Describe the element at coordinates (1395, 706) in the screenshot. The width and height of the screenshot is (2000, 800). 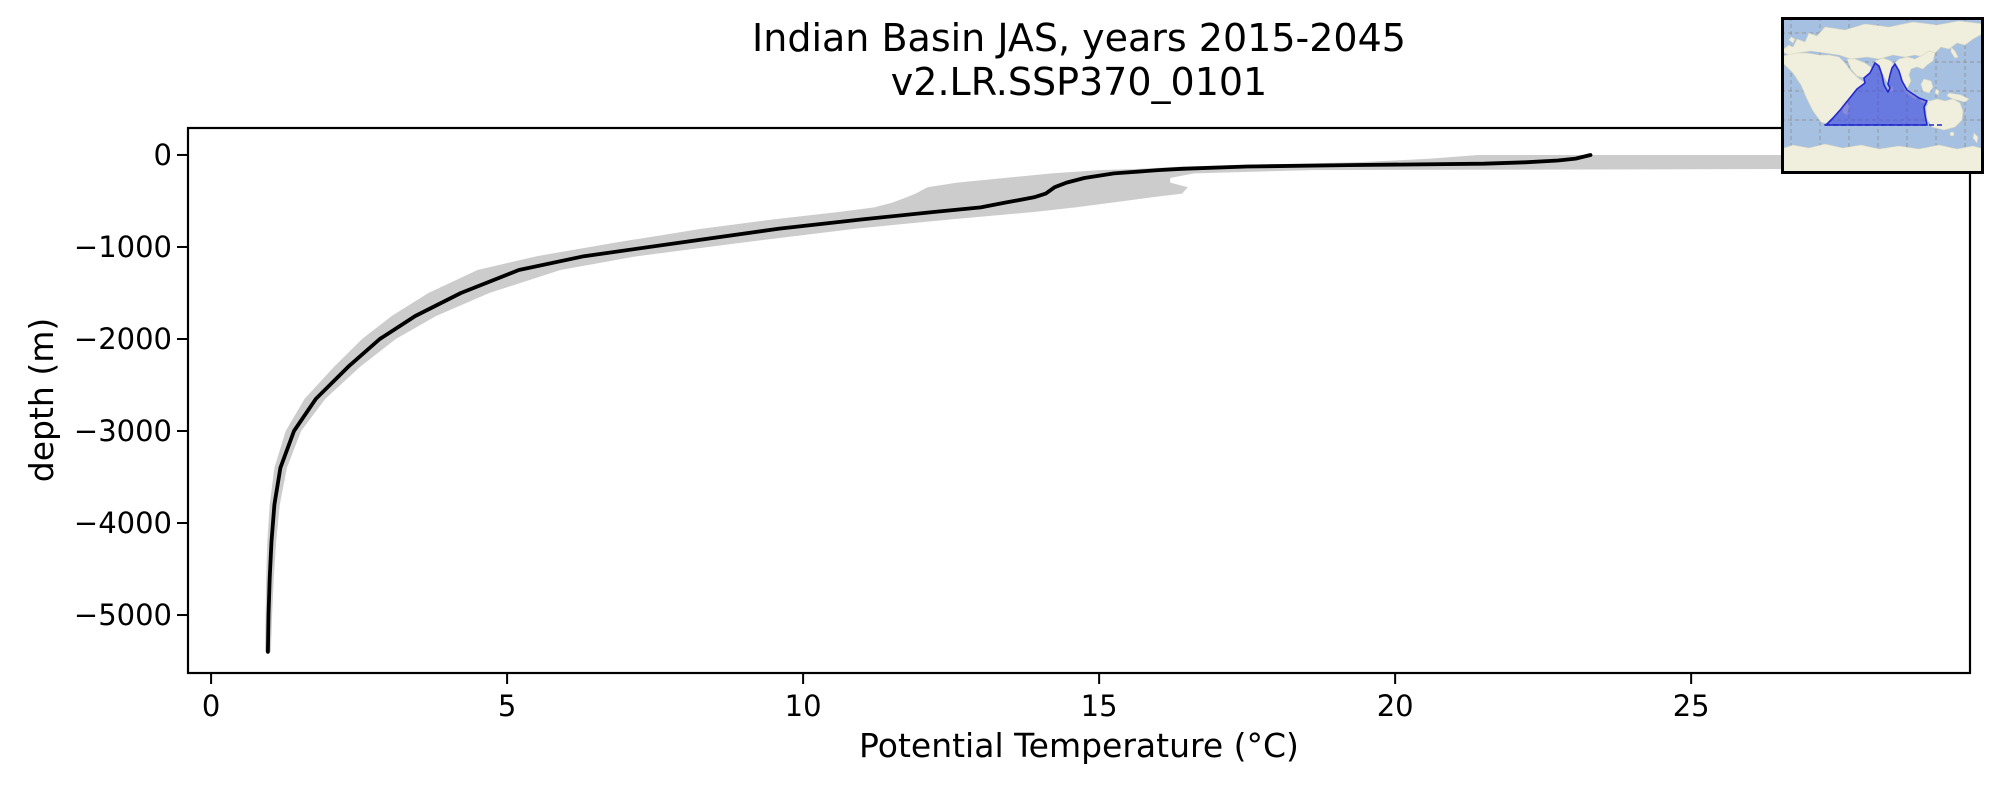
I see `x-tick-label: 20` at that location.